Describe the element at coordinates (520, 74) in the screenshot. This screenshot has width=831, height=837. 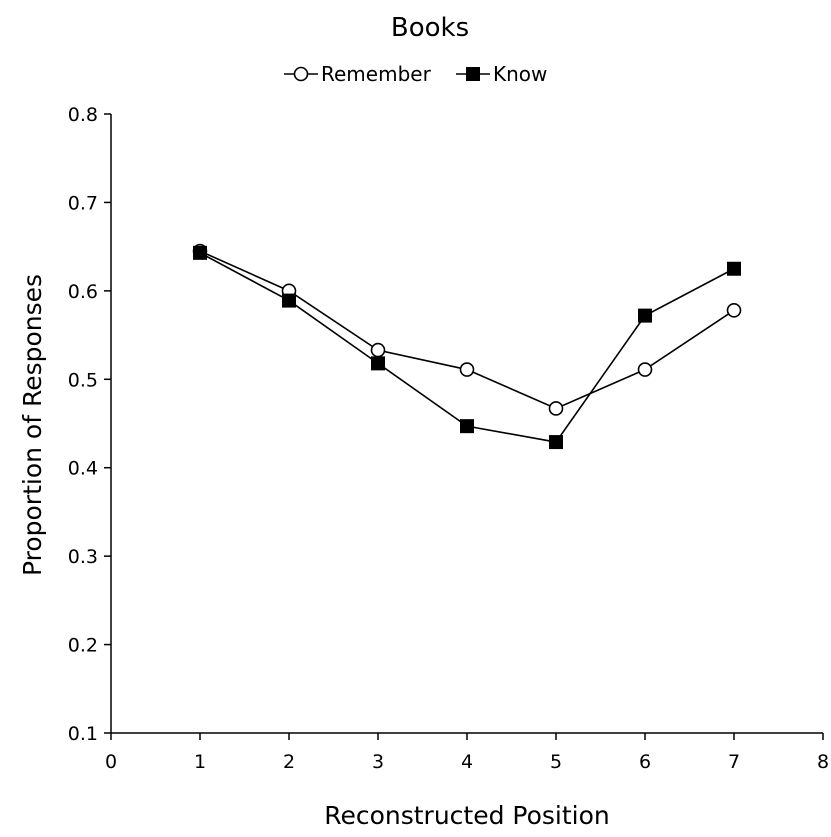
I see `legend-label-know: Know` at that location.